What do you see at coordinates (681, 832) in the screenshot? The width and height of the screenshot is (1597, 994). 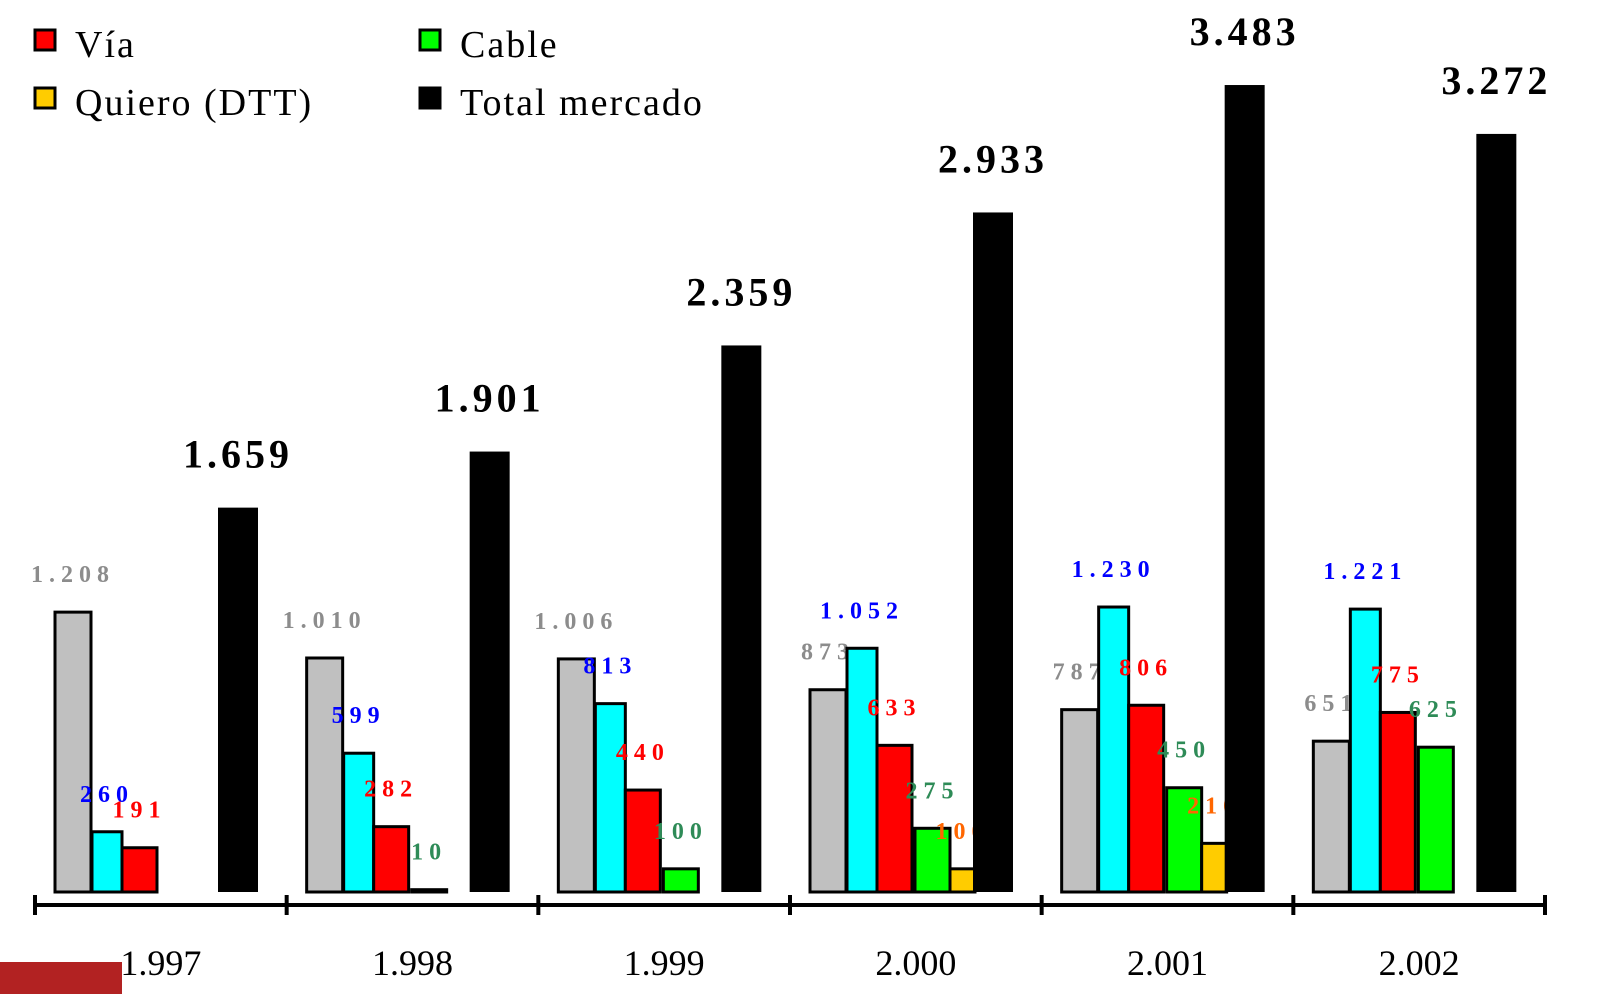 I see `value-label: 100` at bounding box center [681, 832].